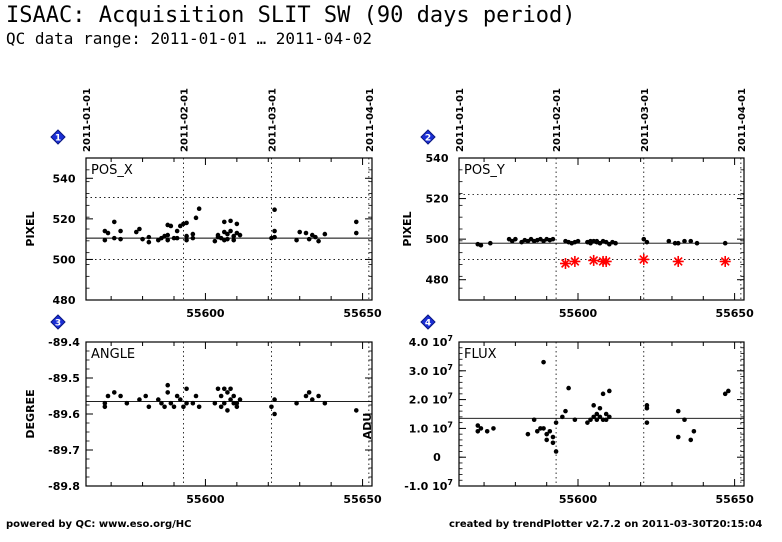 Image resolution: width=782 pixels, height=542 pixels. Describe the element at coordinates (431, 370) in the screenshot. I see `y-tick-label: 3.0 107` at that location.